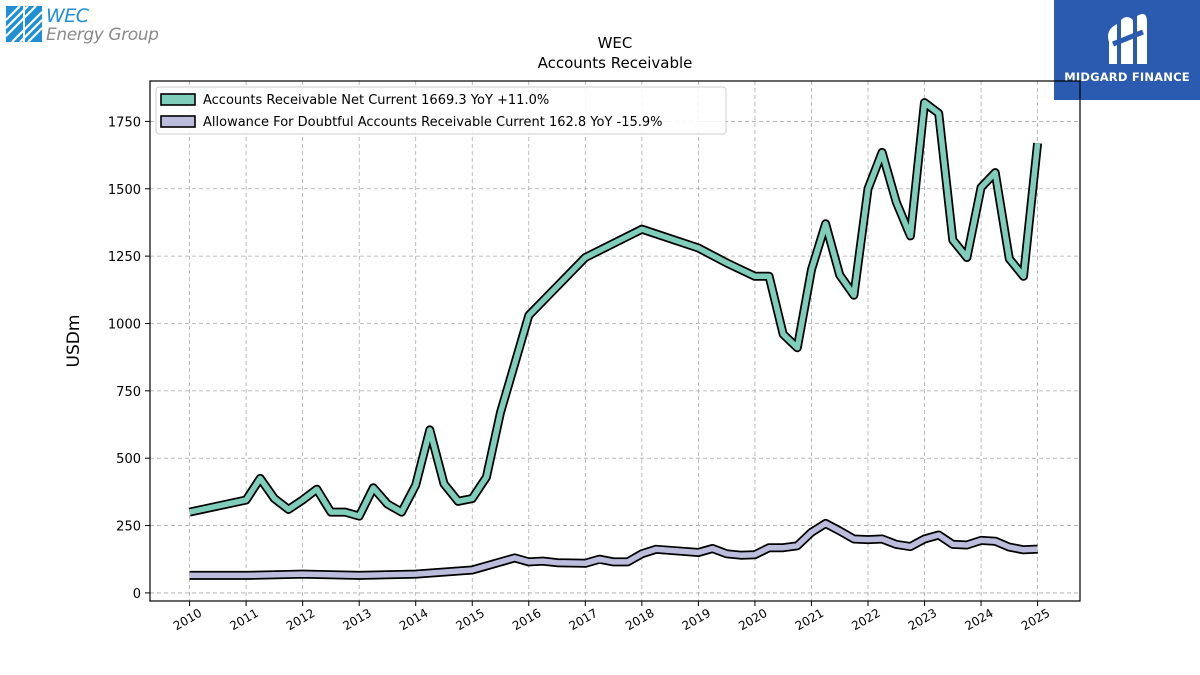 The width and height of the screenshot is (1200, 675). I want to click on x-tick-label: 2023, so click(922, 619).